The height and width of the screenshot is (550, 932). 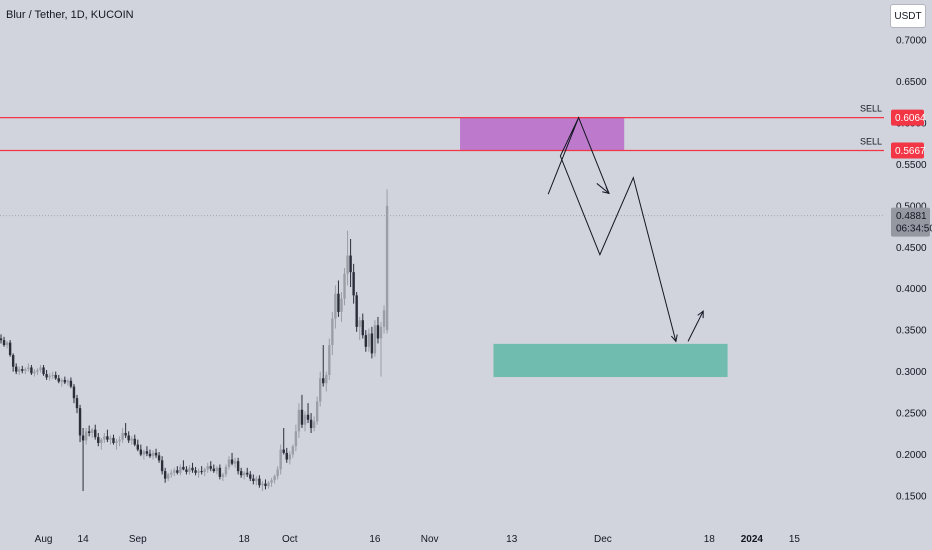 I want to click on projection-arrow, so click(x=695, y=326).